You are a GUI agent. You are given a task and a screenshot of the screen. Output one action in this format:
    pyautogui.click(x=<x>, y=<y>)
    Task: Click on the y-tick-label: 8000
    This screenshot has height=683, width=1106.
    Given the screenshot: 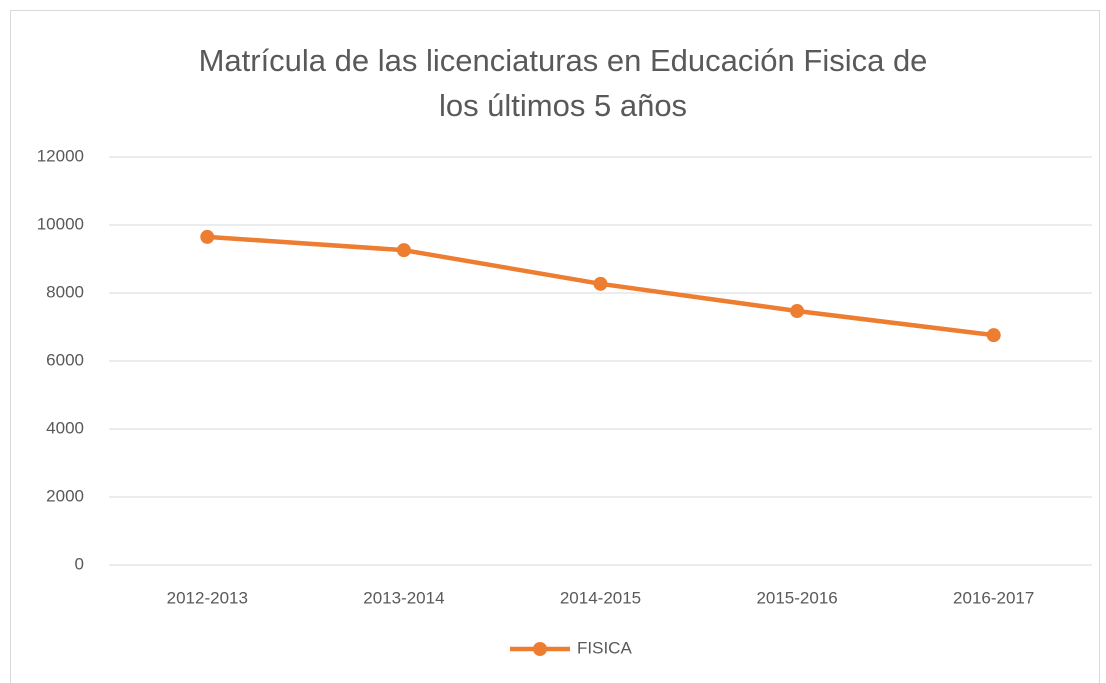 What is the action you would take?
    pyautogui.click(x=65, y=291)
    